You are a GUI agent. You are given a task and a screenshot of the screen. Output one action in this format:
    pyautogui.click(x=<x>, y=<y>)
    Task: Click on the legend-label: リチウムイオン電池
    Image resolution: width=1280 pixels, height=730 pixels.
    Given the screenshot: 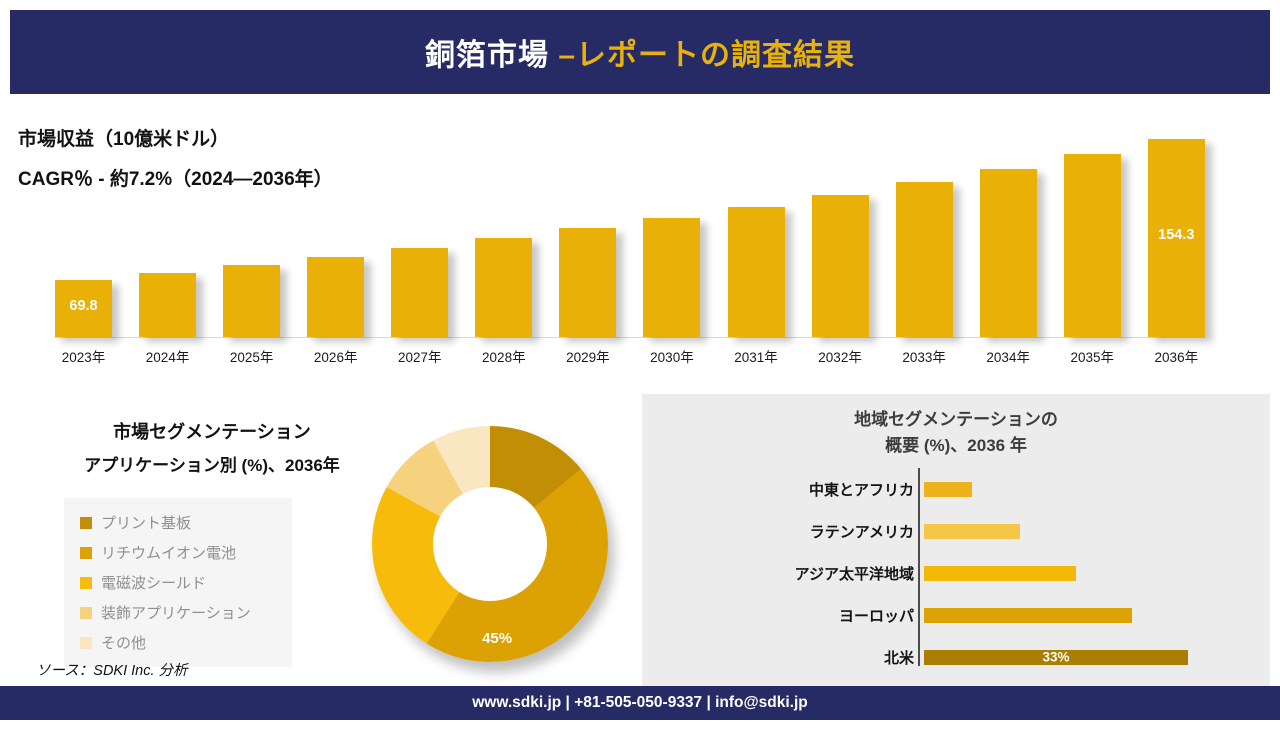 What is the action you would take?
    pyautogui.click(x=169, y=553)
    